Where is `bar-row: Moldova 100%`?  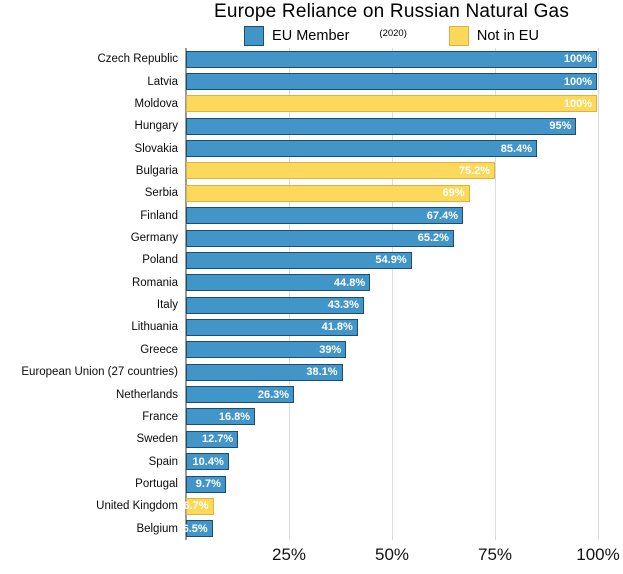
bar-row: Moldova 100% is located at coordinates (311, 104).